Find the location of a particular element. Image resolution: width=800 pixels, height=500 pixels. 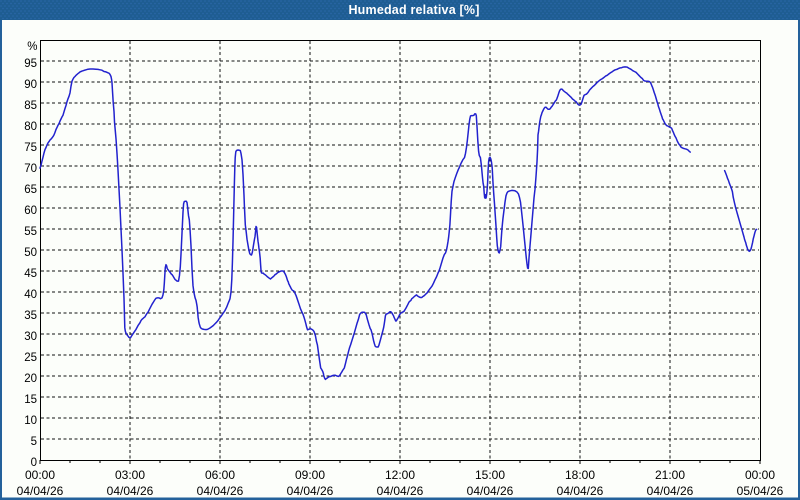

svg-text: 85 is located at coordinates (30, 106).